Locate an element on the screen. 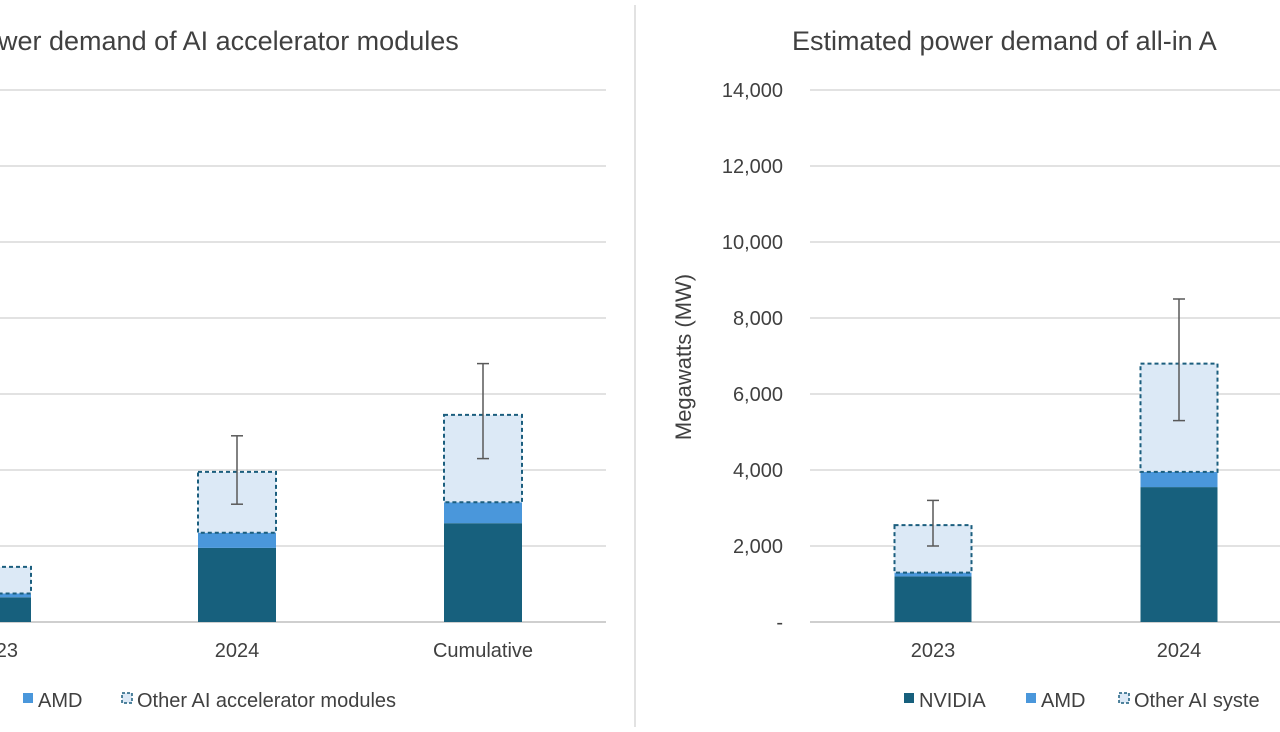 This screenshot has width=1280, height=732. y-tick-label: - is located at coordinates (779, 623).